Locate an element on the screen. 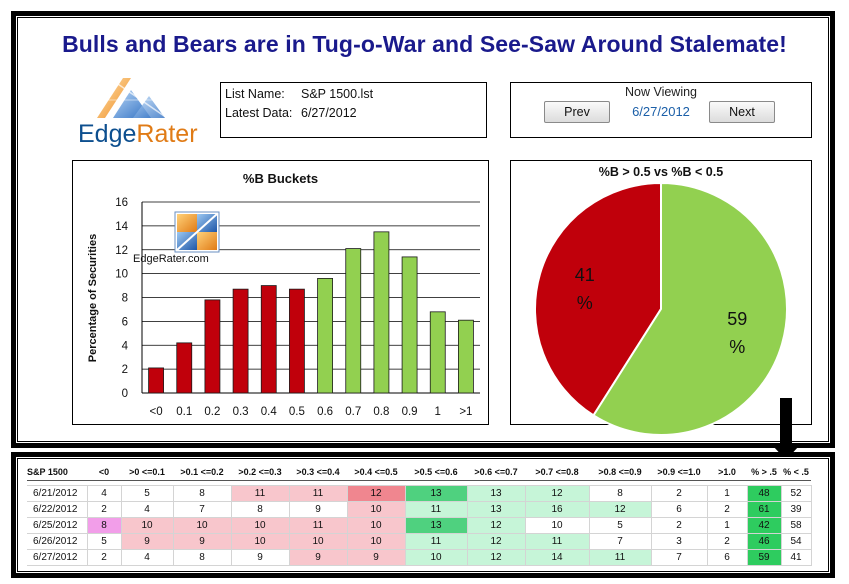 The width and height of the screenshot is (849, 584). value-cell: 3 is located at coordinates (679, 541).